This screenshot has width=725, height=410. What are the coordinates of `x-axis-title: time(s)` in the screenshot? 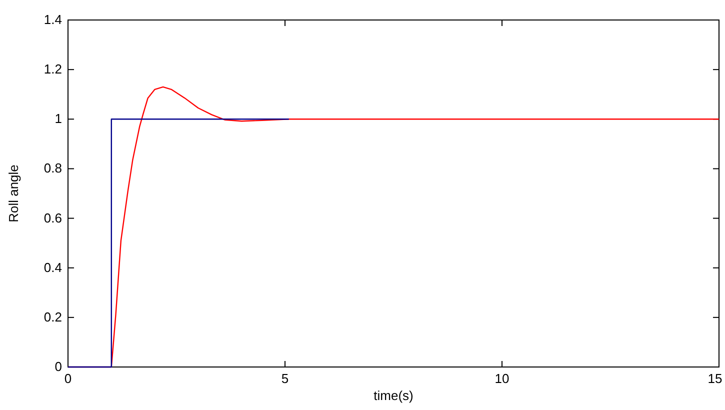 It's located at (394, 395).